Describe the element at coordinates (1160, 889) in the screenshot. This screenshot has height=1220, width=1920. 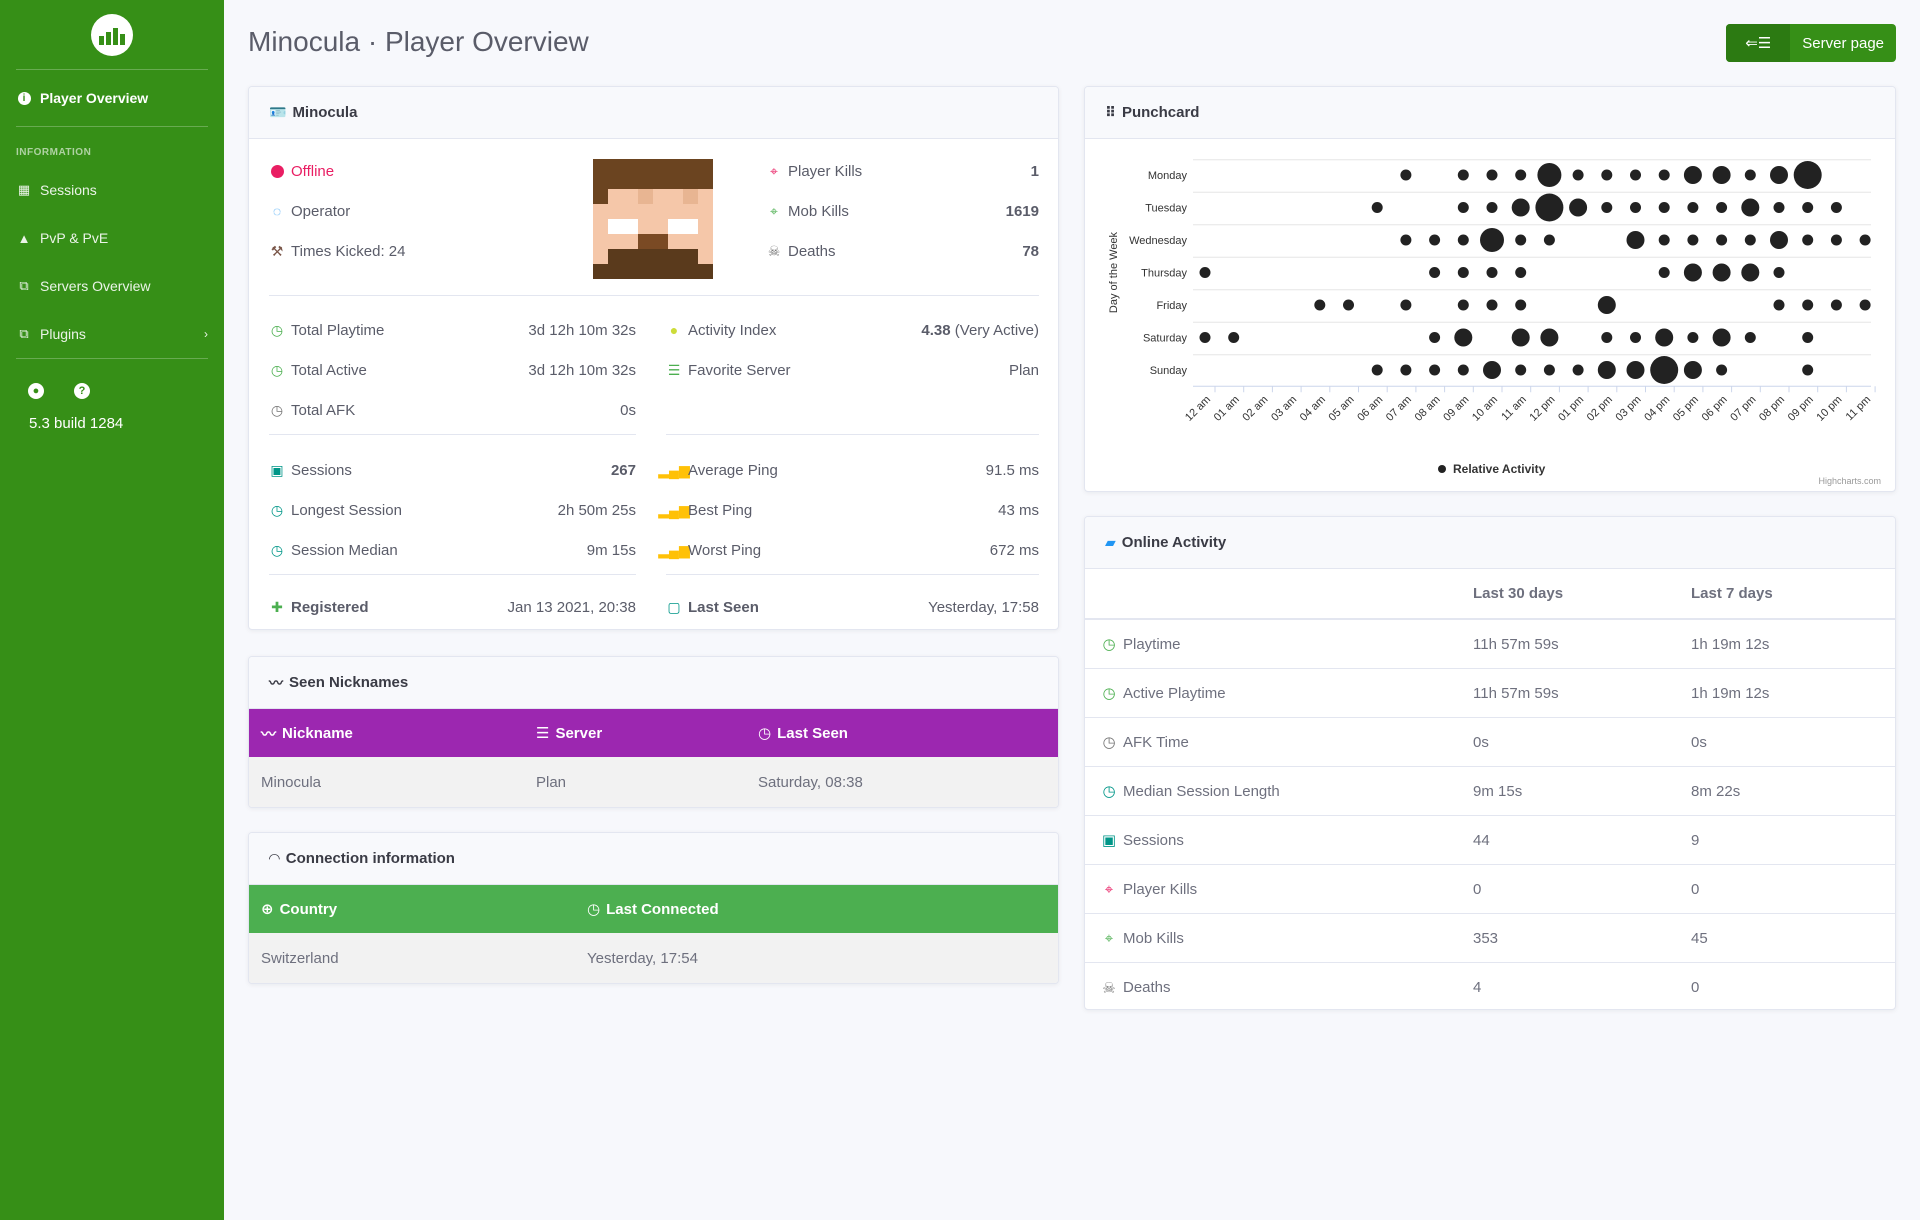
I see `metric-label: Player Kills` at that location.